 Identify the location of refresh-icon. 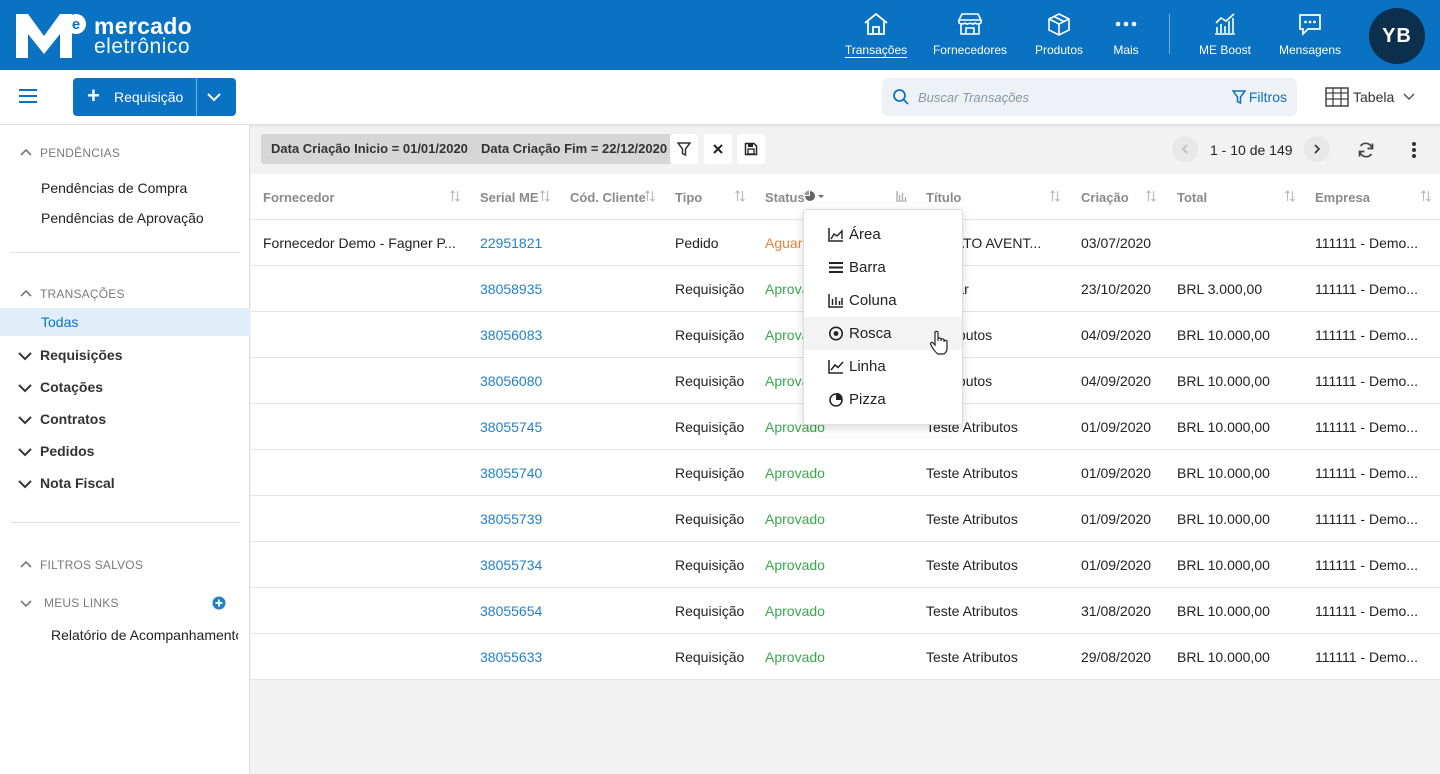
(1366, 150).